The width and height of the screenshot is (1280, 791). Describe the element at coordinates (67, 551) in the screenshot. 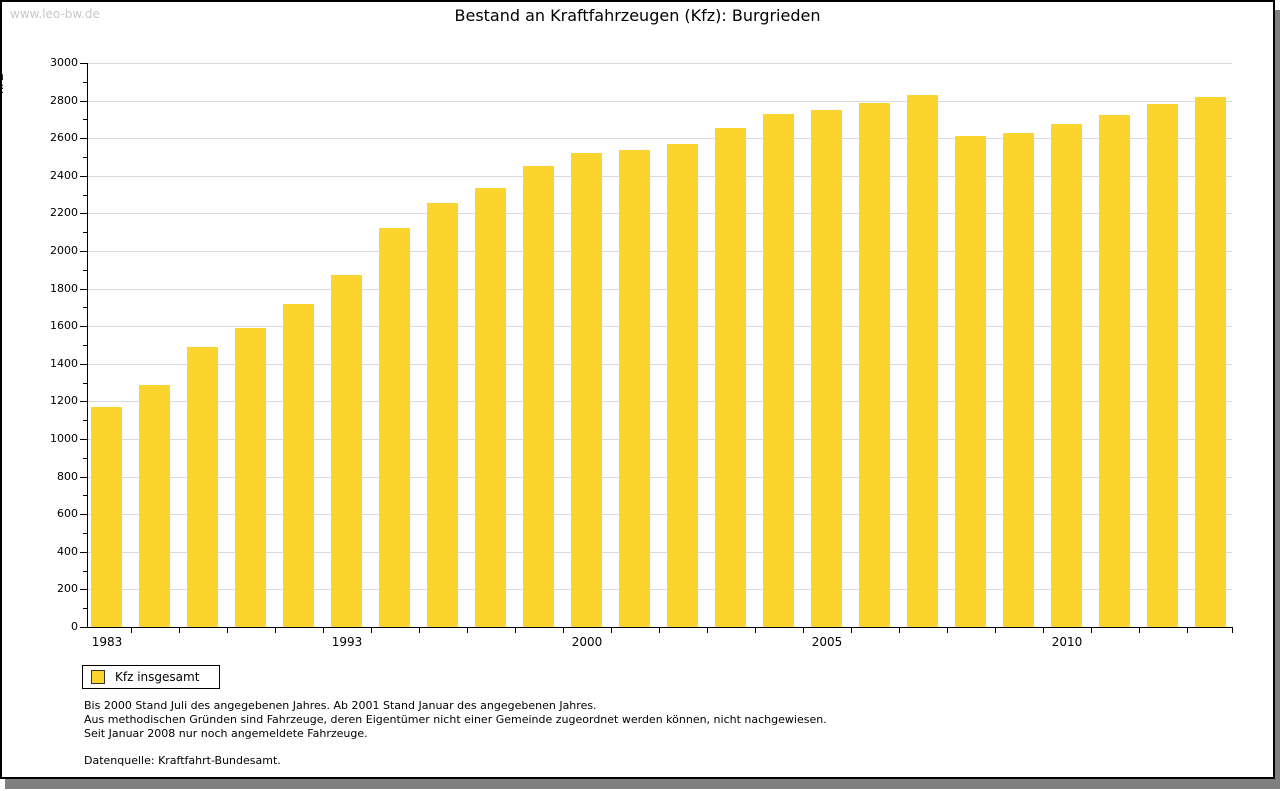

I see `y-tick-label-400: 400` at that location.